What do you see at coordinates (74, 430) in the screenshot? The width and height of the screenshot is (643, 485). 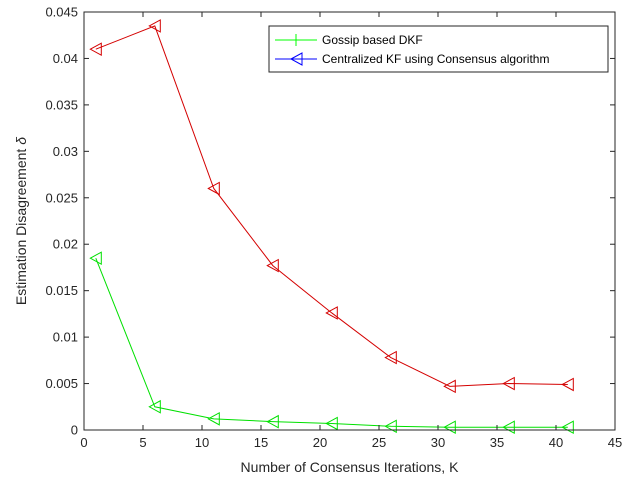 I see `y-tick-label: 0` at bounding box center [74, 430].